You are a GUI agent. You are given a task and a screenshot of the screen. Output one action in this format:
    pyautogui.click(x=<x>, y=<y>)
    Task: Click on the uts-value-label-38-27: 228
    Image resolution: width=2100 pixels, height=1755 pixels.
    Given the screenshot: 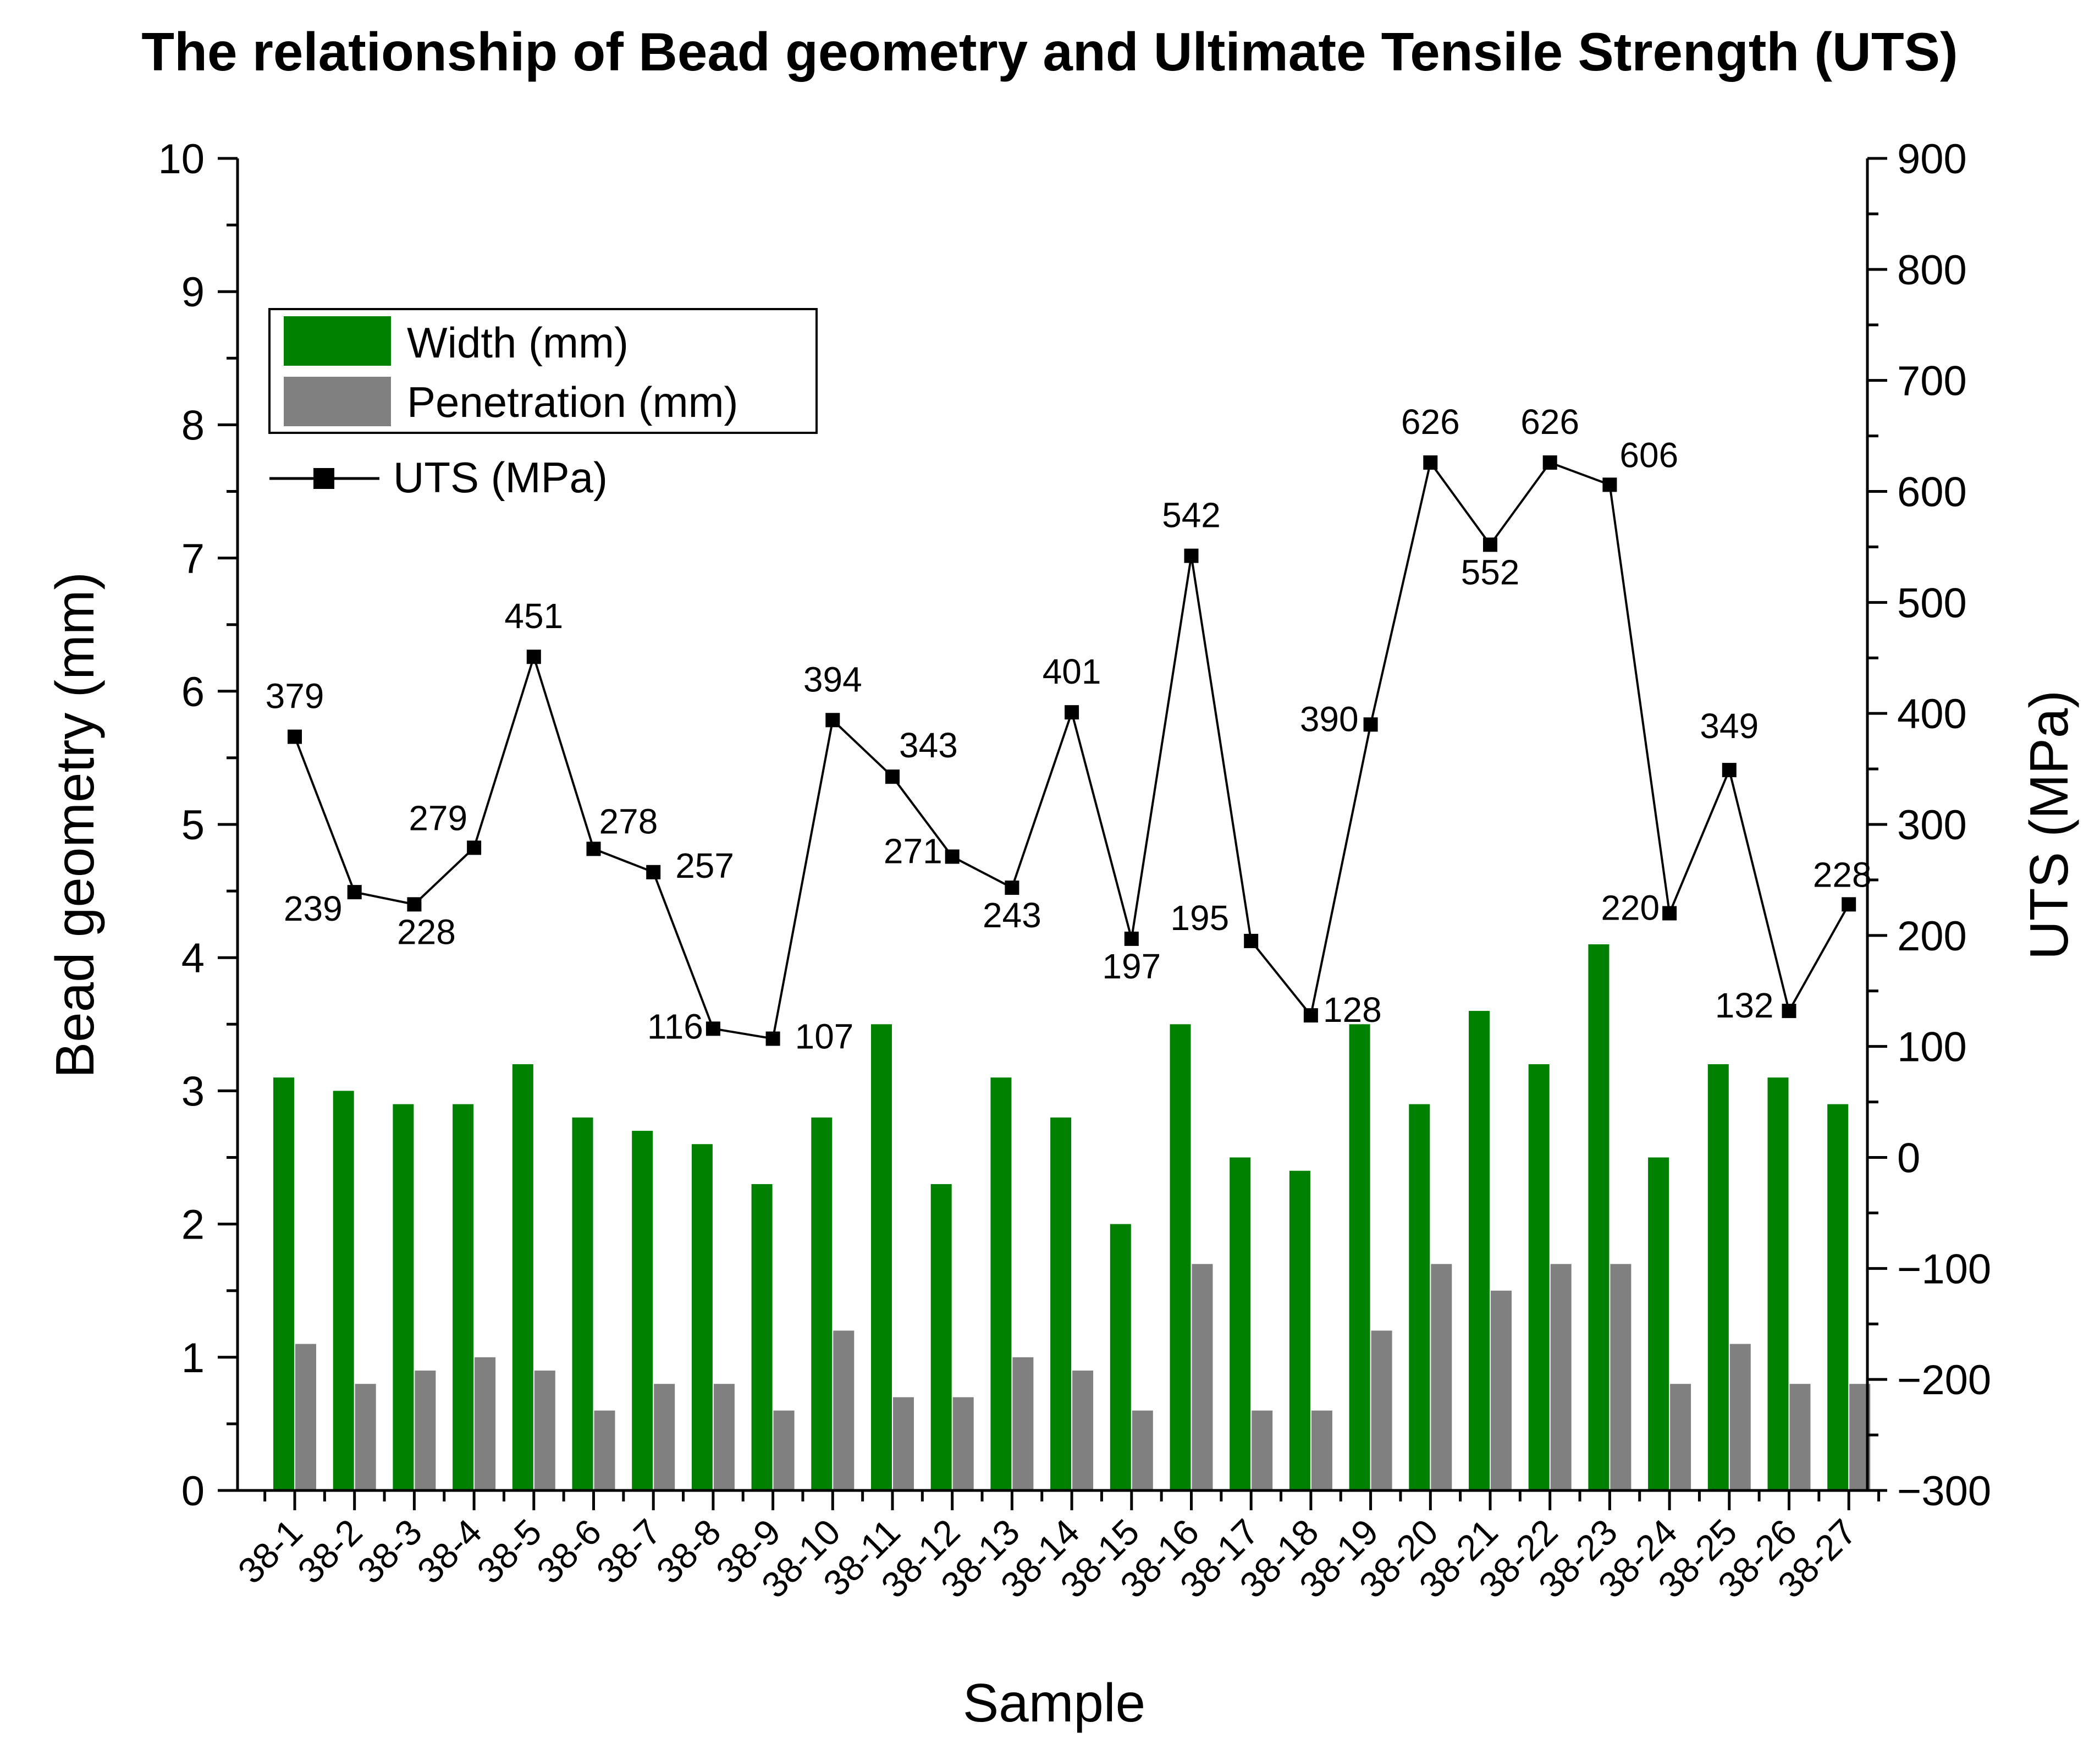 What is the action you would take?
    pyautogui.click(x=1842, y=874)
    